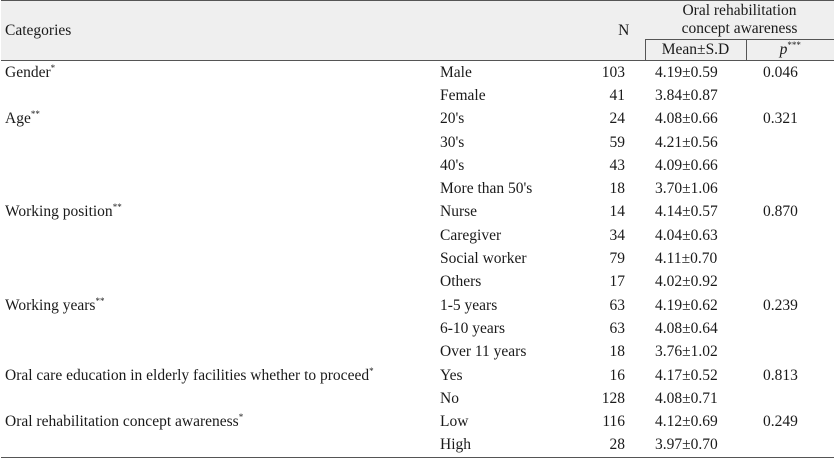  Describe the element at coordinates (451, 375) in the screenshot. I see `row-subcategory: Yes` at that location.